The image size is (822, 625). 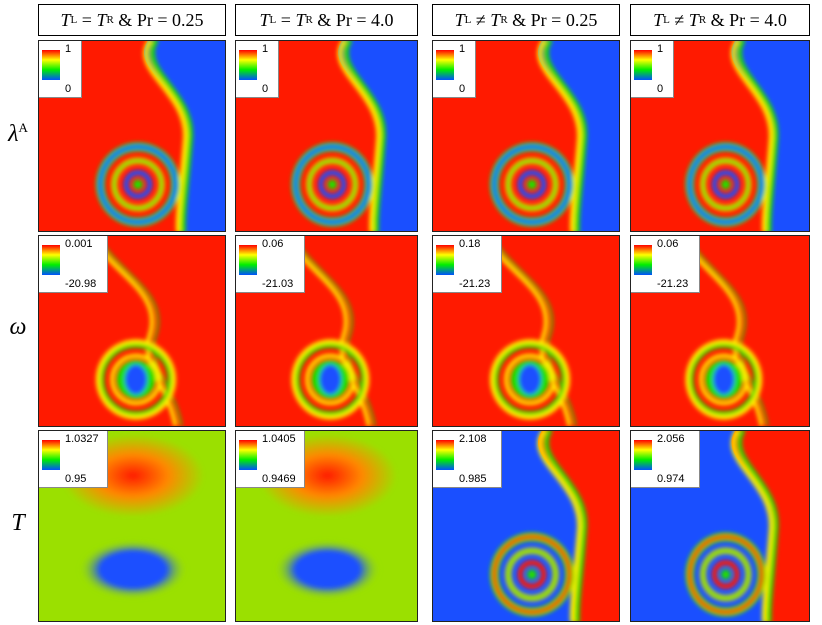 What do you see at coordinates (132, 526) in the screenshot?
I see `panel-temperature-col1: 1.0327 0.95` at bounding box center [132, 526].